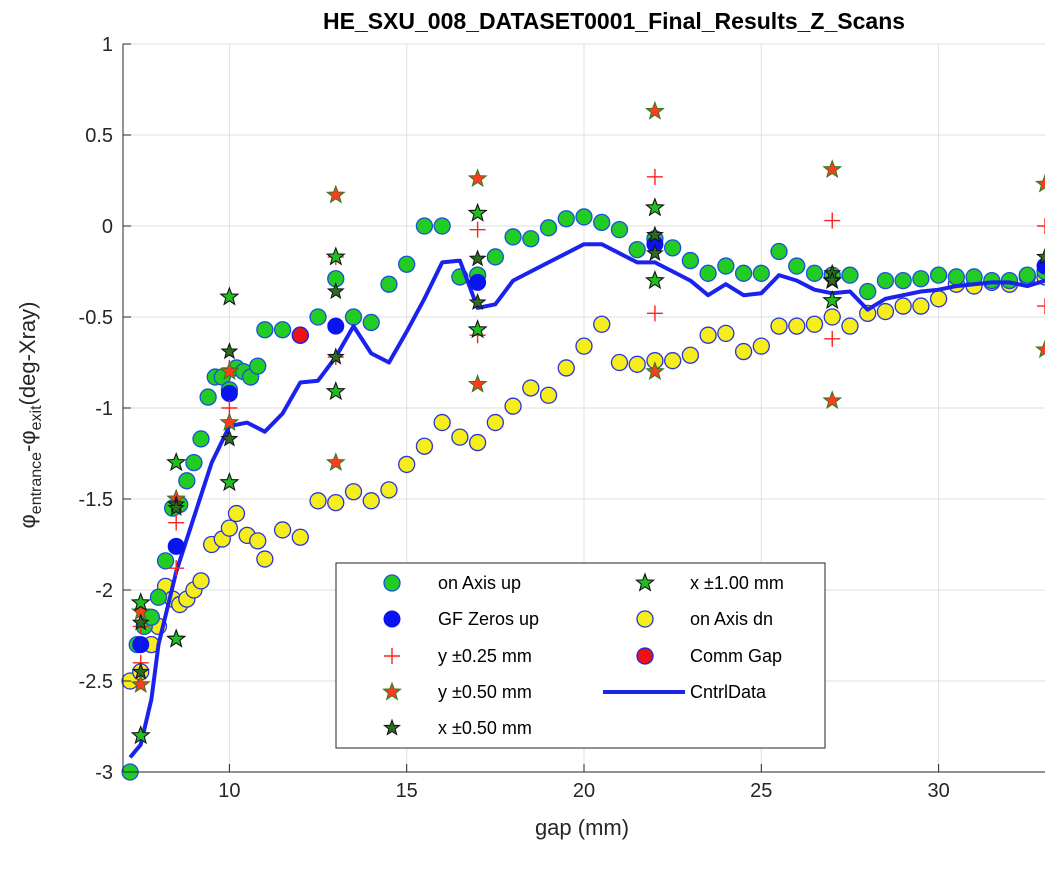 This screenshot has height=870, width=1045. I want to click on legend-label: on Axis dn, so click(731, 619).